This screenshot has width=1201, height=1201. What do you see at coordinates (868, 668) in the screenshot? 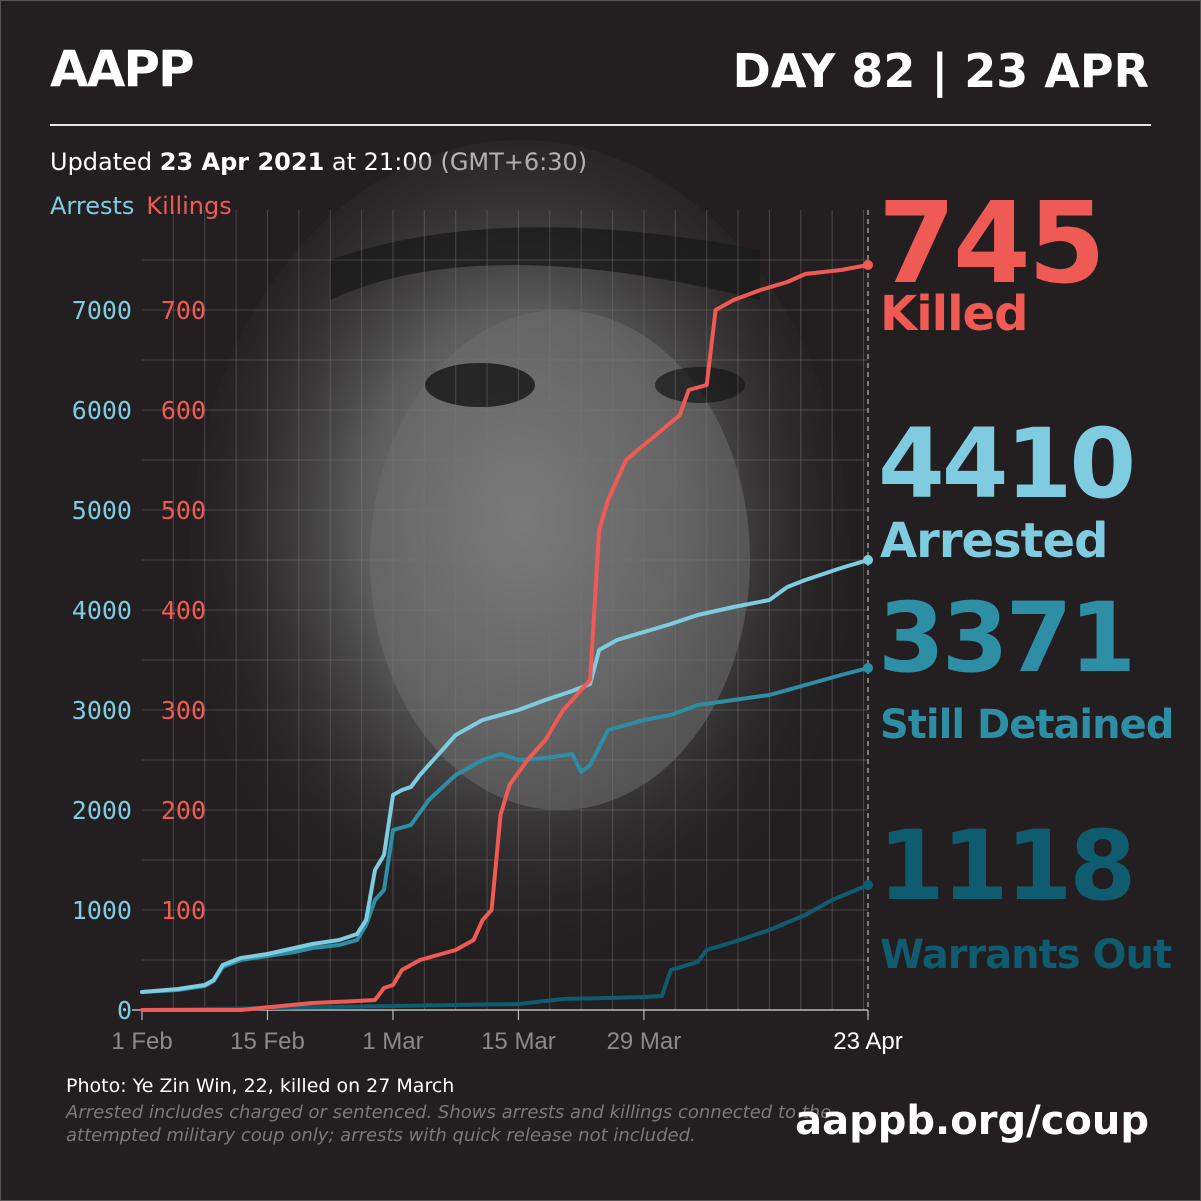
I see `series-end-dot-still-detained` at bounding box center [868, 668].